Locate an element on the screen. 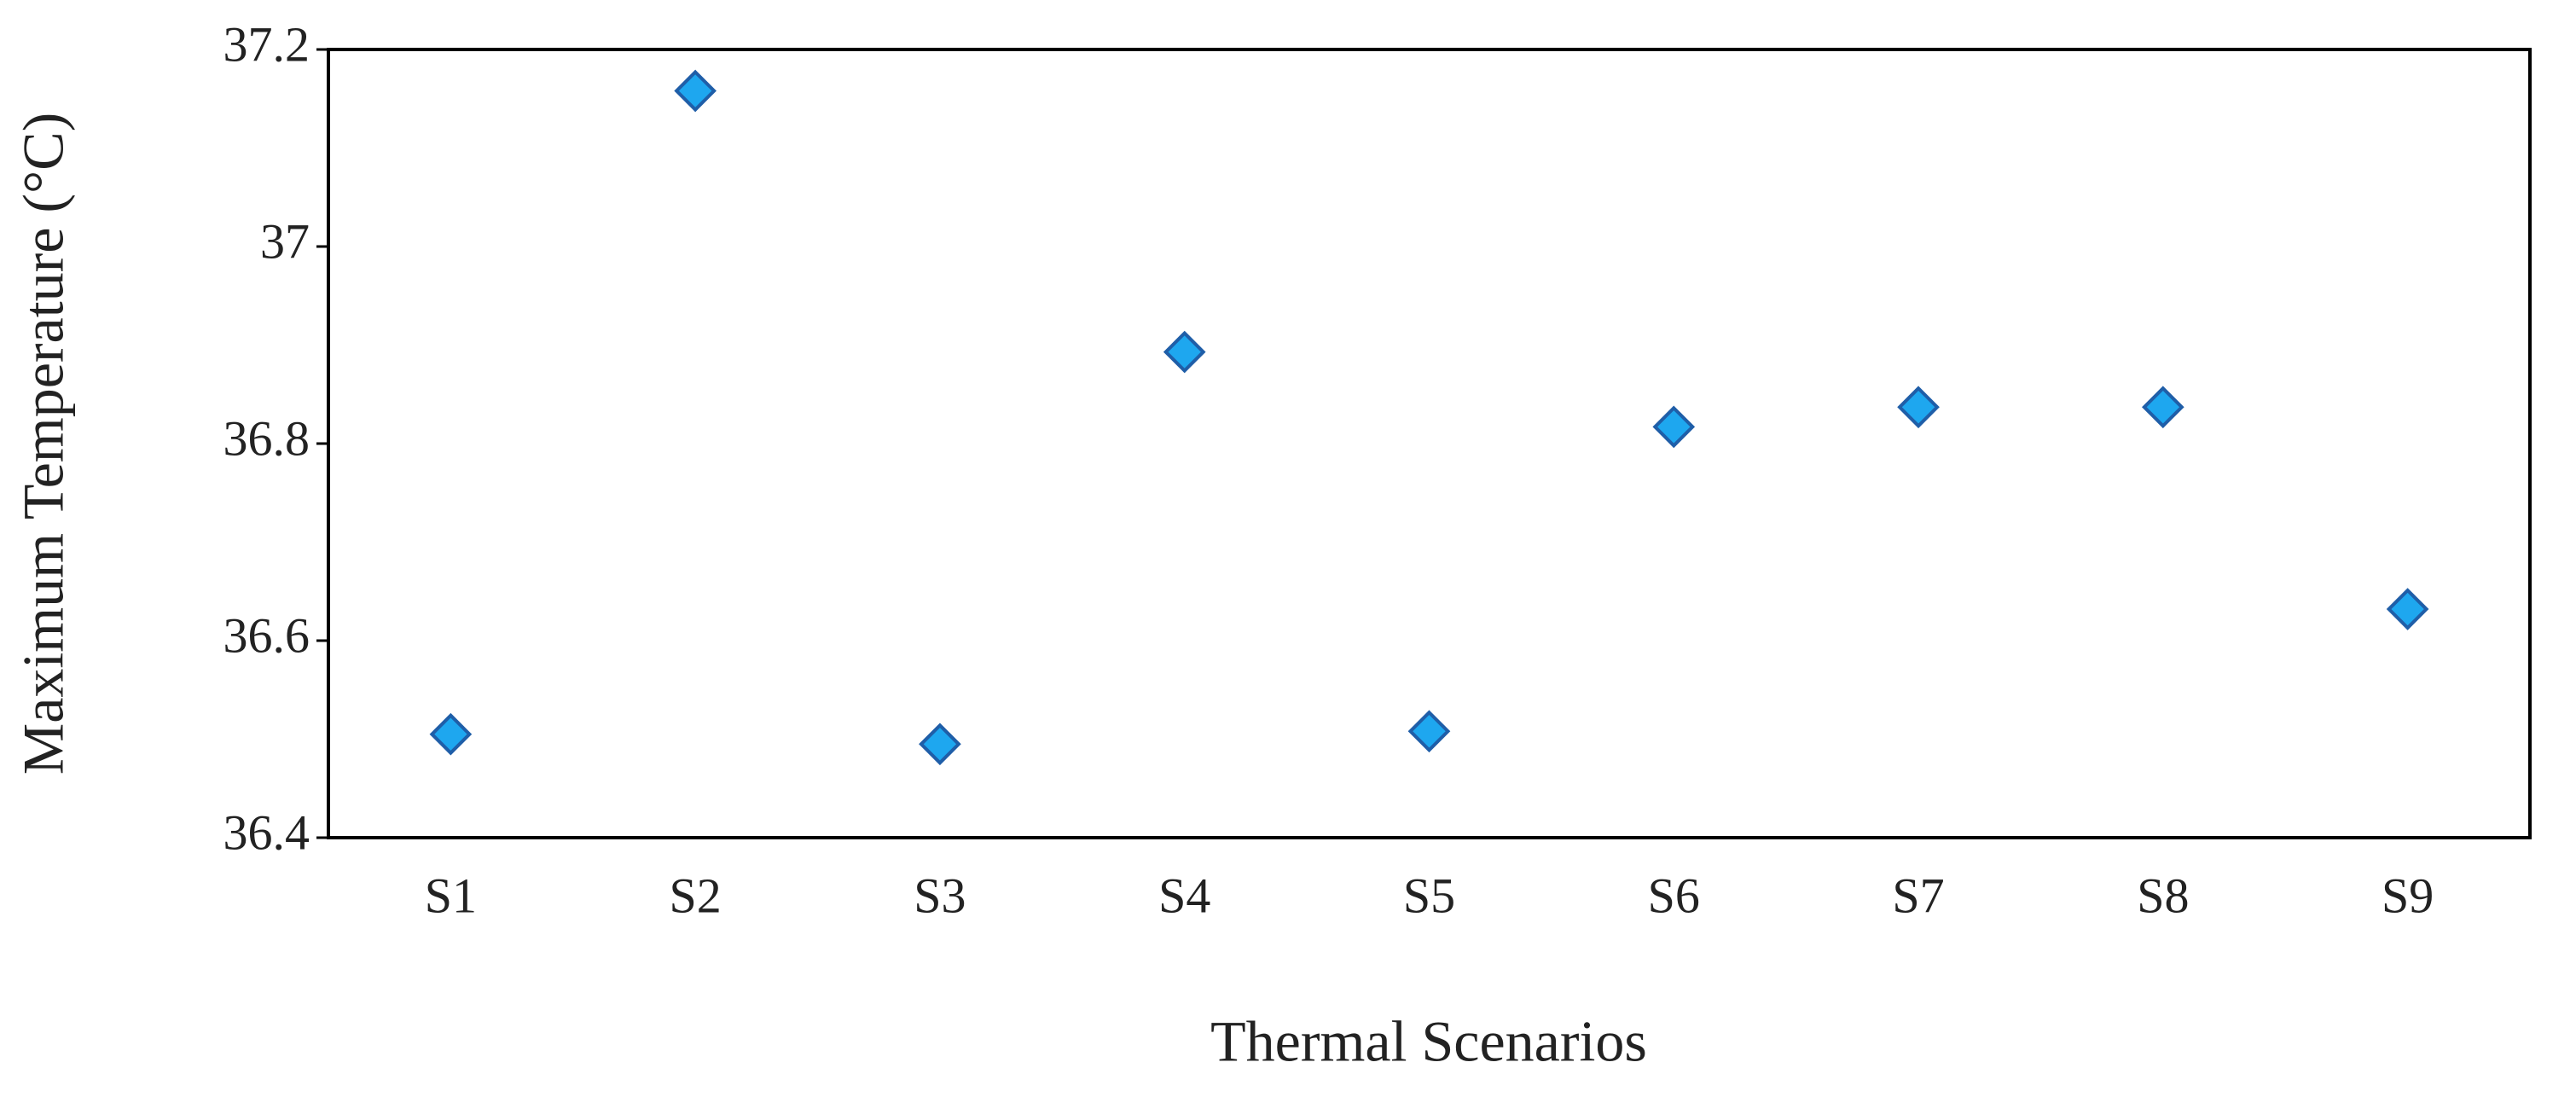  x-tick-label: S3 is located at coordinates (940, 896).